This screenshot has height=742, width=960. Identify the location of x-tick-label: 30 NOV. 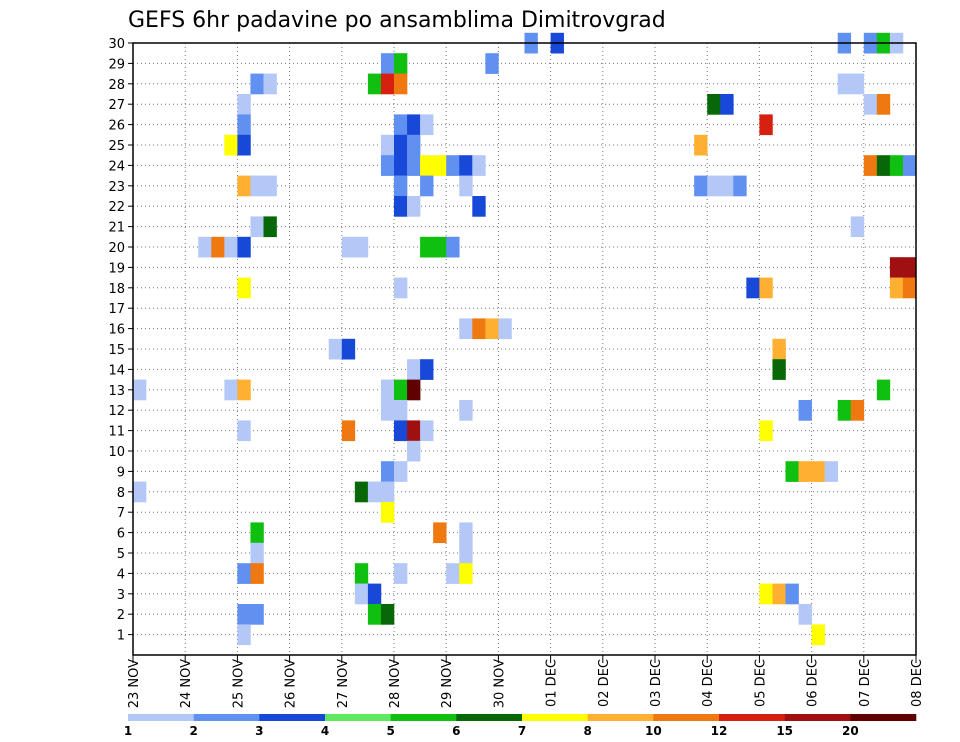
(499, 683).